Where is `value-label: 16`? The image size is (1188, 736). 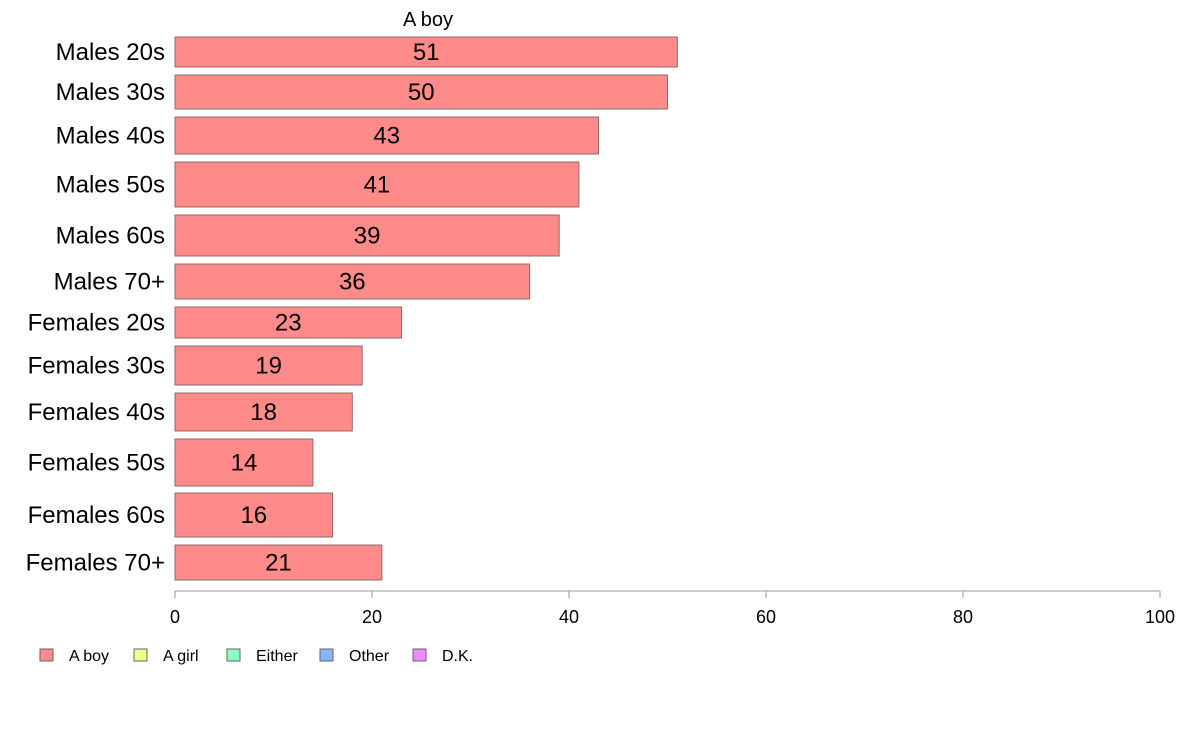 value-label: 16 is located at coordinates (253, 515).